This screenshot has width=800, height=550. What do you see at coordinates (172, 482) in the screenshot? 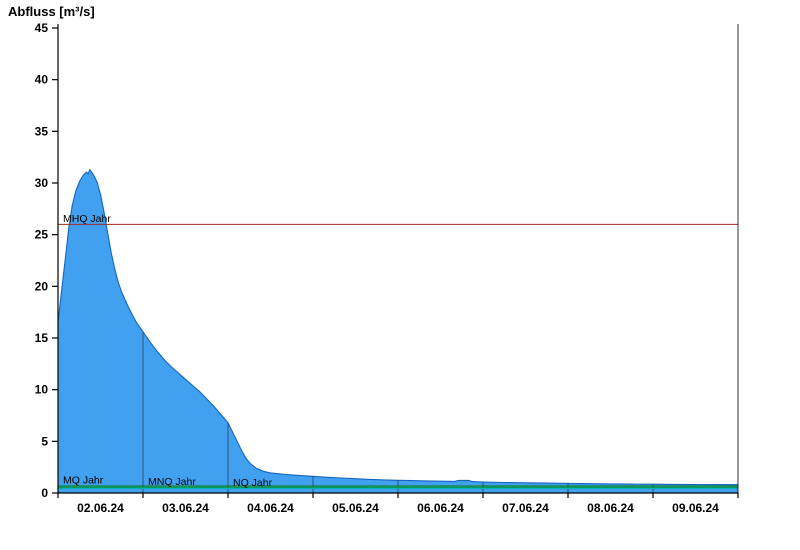
I see `reference-line-label: MNQ Jahr` at bounding box center [172, 482].